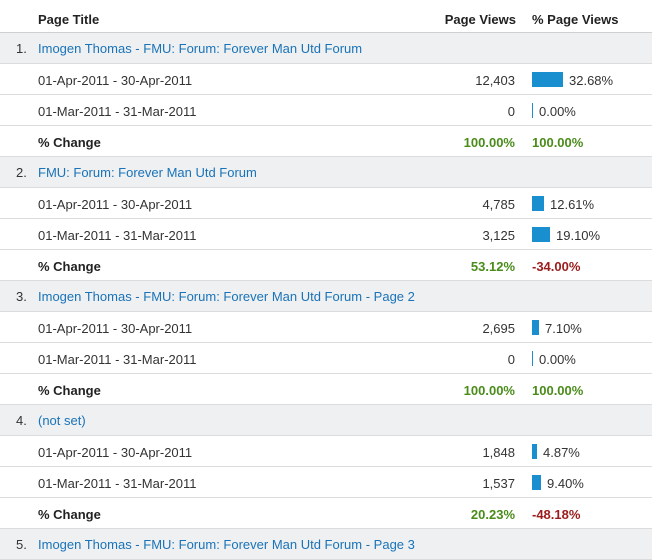 The height and width of the screenshot is (560, 652). Describe the element at coordinates (326, 513) in the screenshot. I see `change-row: % Change 20.23% -48.18%` at that location.